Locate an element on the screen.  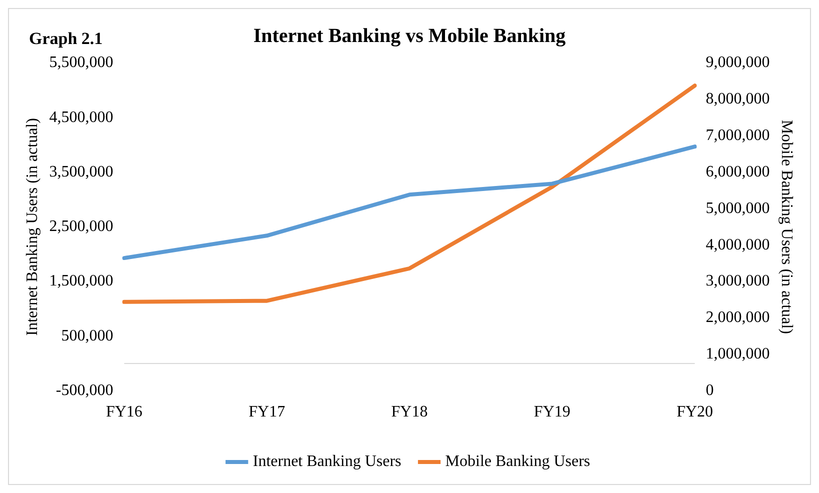
y-tick-label: 2,500,000 is located at coordinates (81, 227).